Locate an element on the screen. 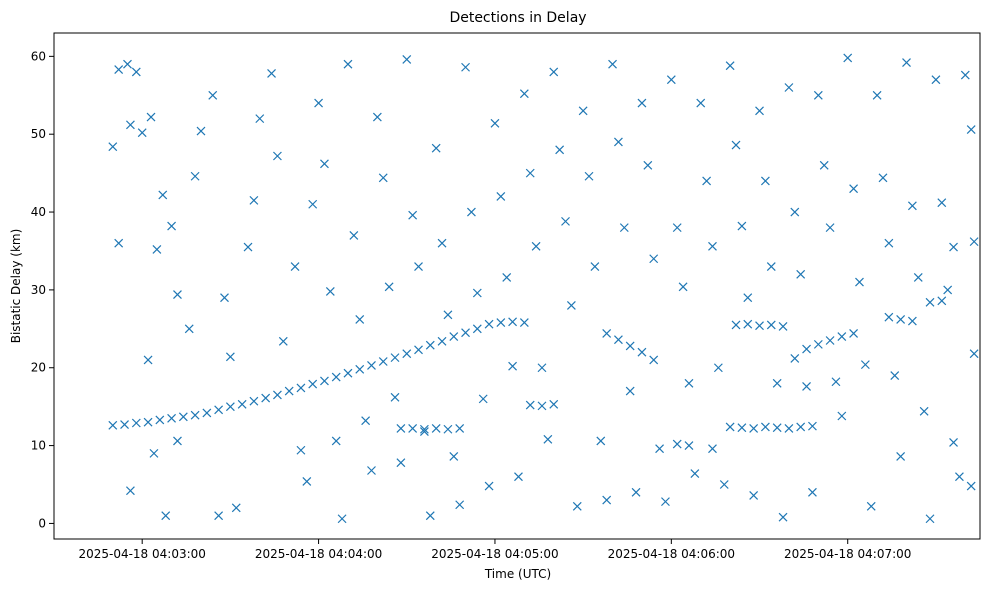 This screenshot has height=590, width=989. x-tick-label: 2025-04-18 04:07:00 is located at coordinates (847, 554).